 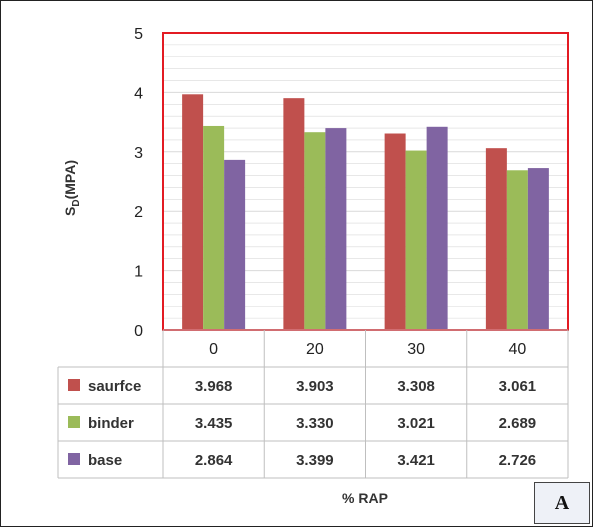 I want to click on data-label: 2.864, so click(x=214, y=460).